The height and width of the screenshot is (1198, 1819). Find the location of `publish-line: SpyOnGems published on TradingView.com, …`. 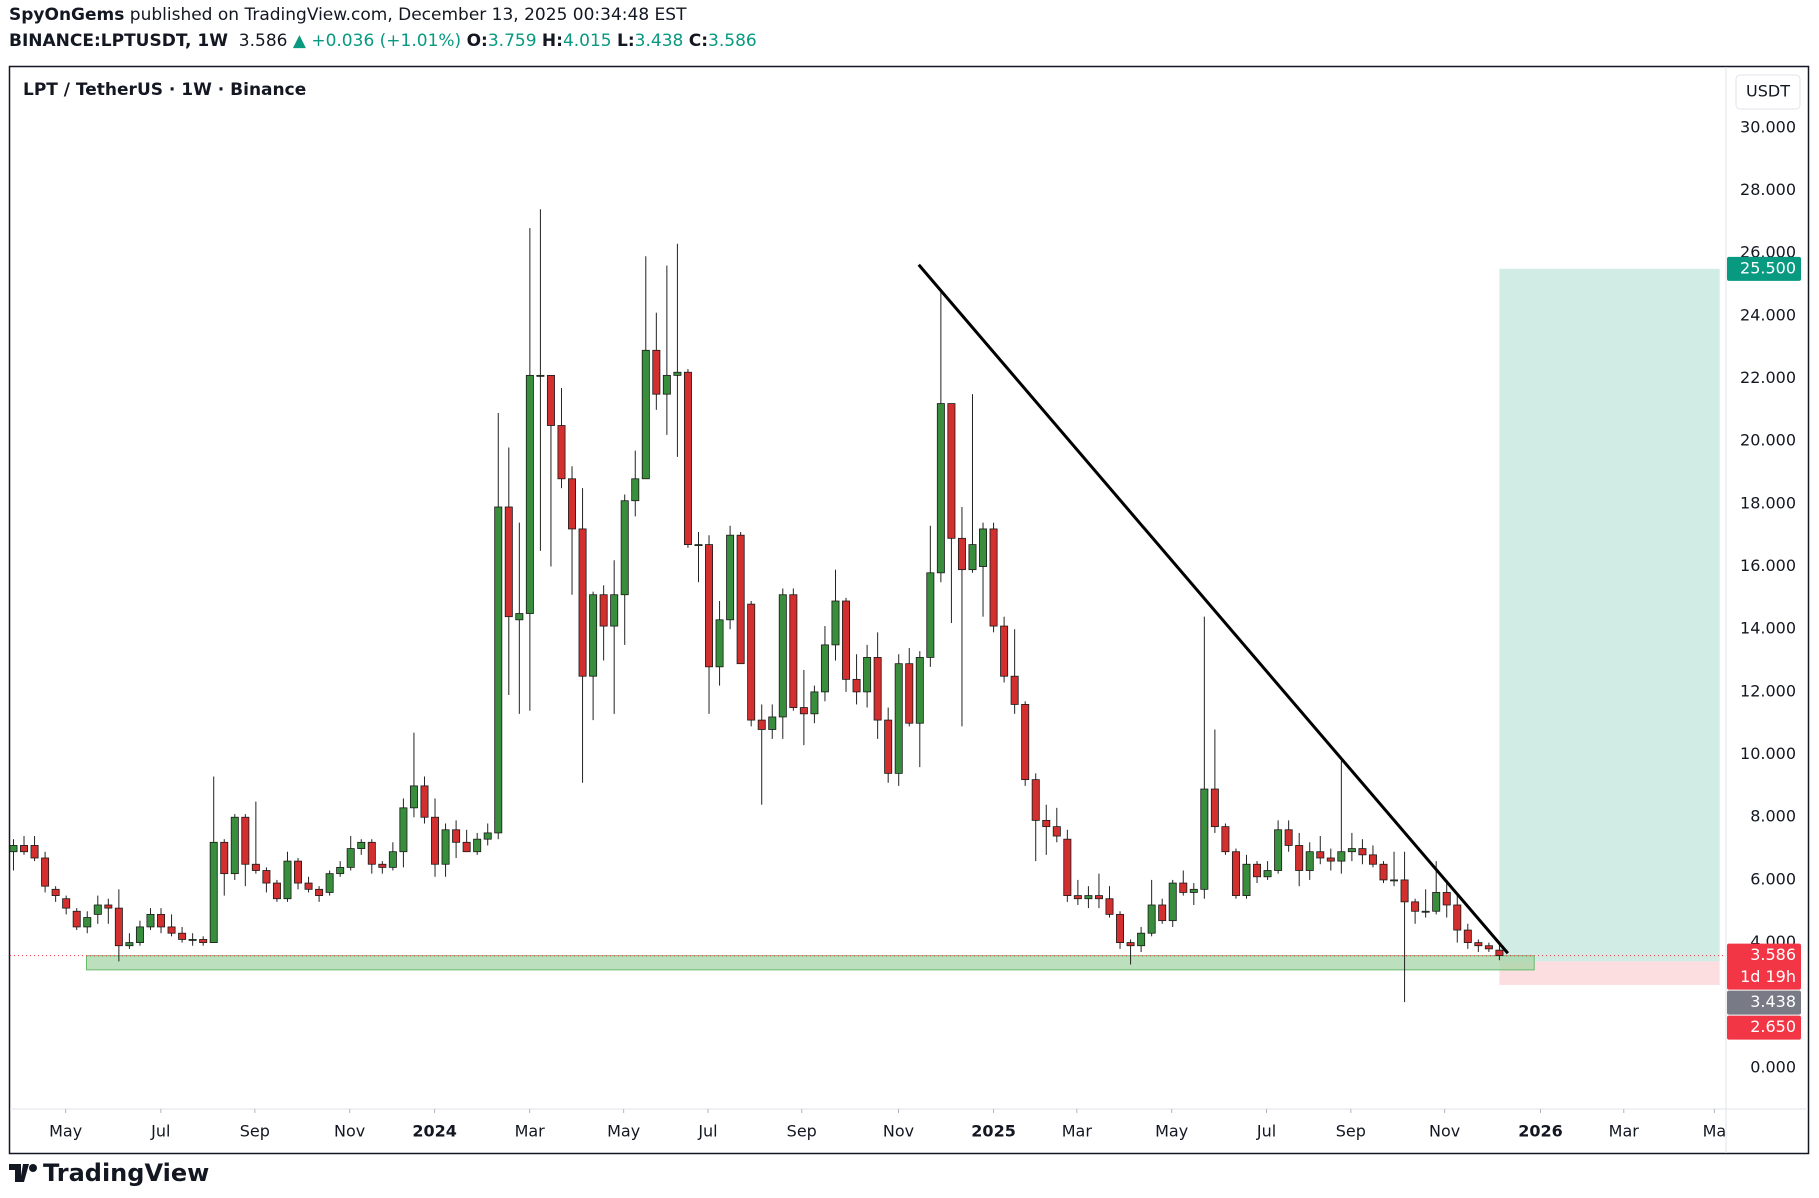

publish-line: SpyOnGems published on TradingView.com, … is located at coordinates (347, 15).